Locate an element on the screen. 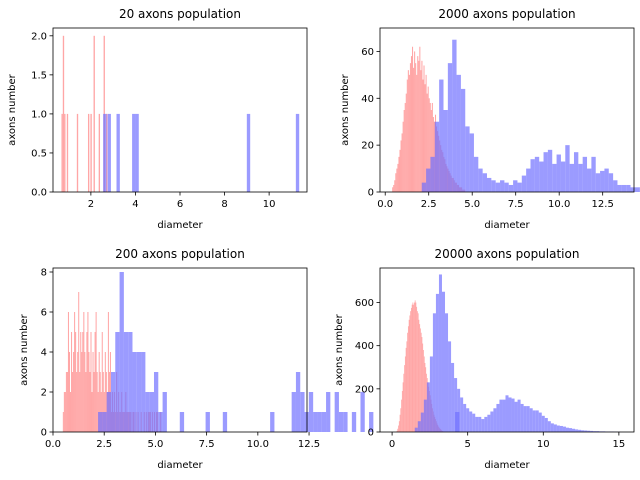 The width and height of the screenshot is (640, 480). plot-frame is located at coordinates (507, 350).